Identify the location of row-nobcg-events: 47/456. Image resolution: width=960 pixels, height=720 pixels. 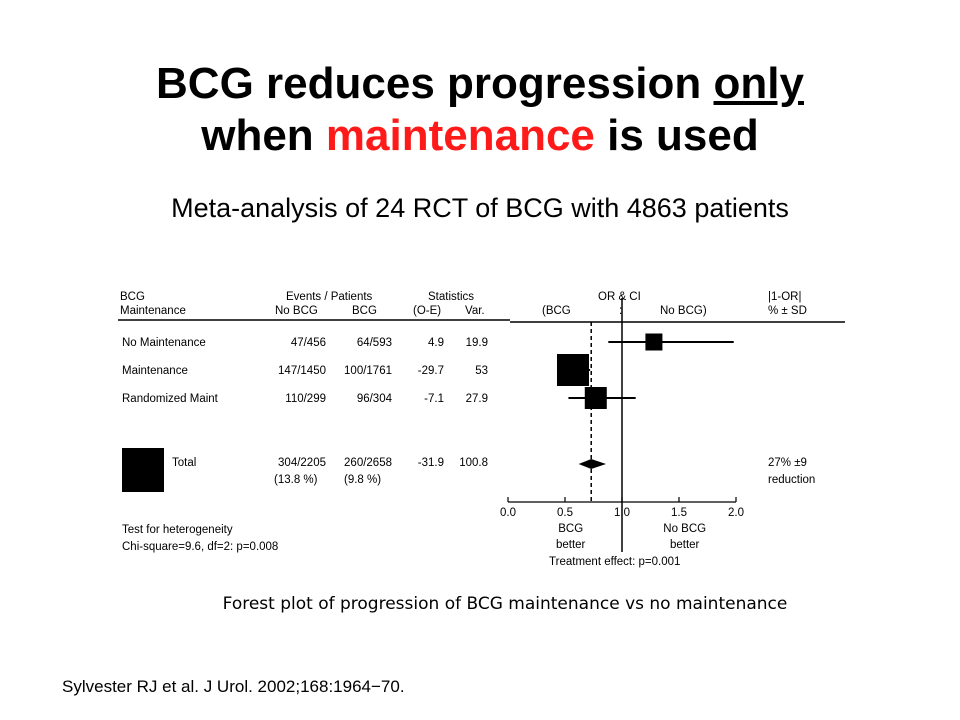
(308, 343).